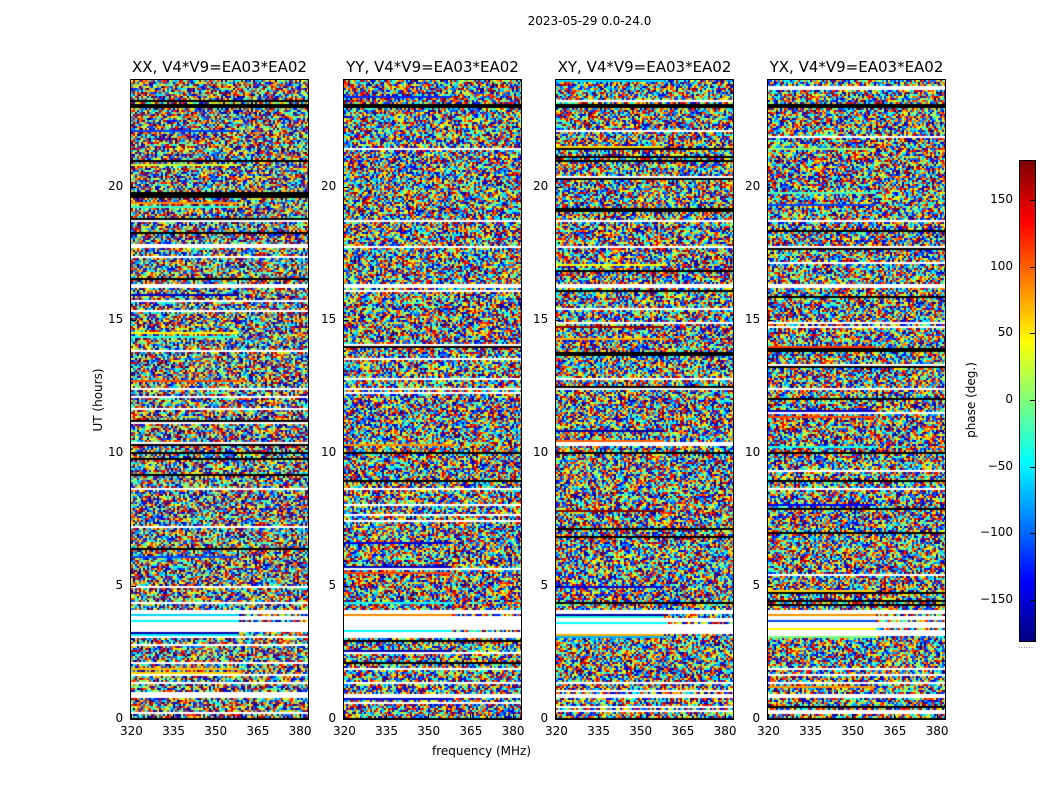 This screenshot has width=1050, height=800. Describe the element at coordinates (1001, 265) in the screenshot. I see `colorbar-tick-label: 100` at that location.